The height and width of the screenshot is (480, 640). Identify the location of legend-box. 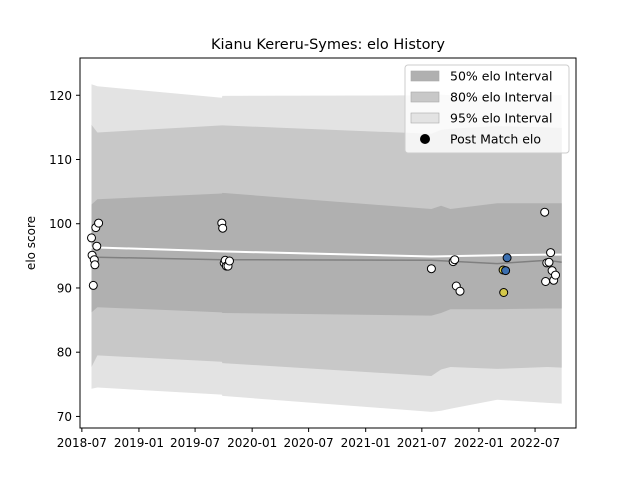
(487, 109).